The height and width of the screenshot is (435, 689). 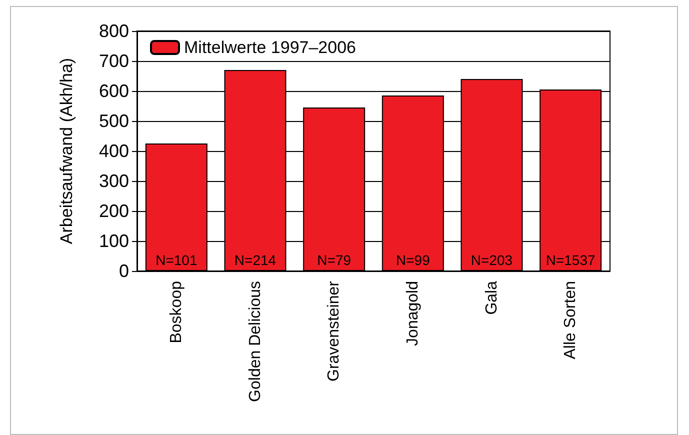 What do you see at coordinates (113, 181) in the screenshot?
I see `y-tick-label: 300` at bounding box center [113, 181].